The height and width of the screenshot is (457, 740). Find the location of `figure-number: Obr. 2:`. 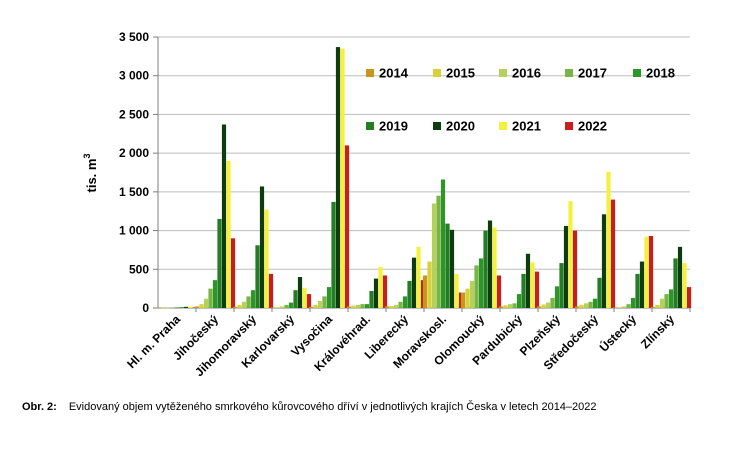

figure-number: Obr. 2: is located at coordinates (39, 407).